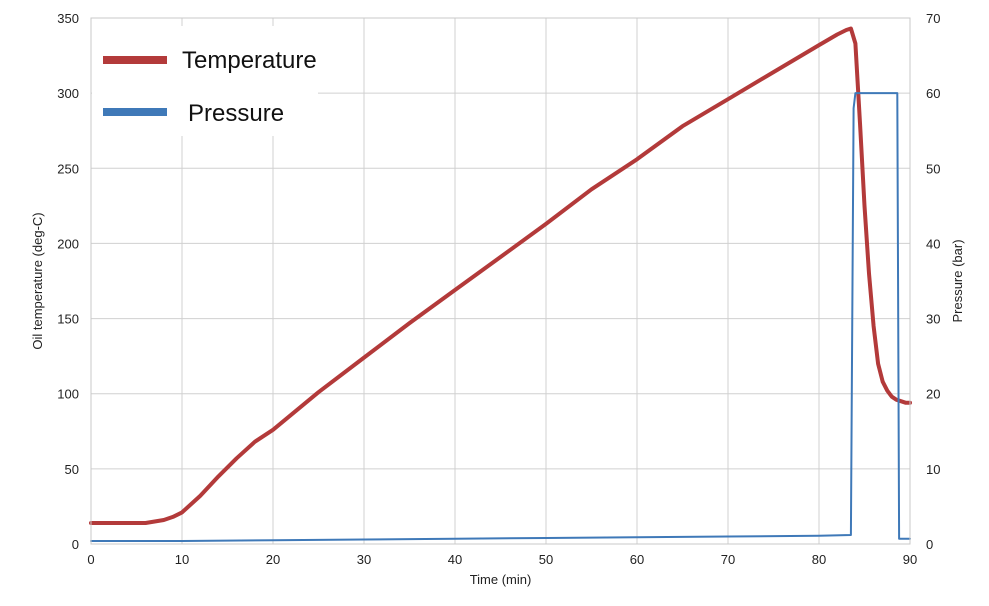 This screenshot has width=989, height=606. Describe the element at coordinates (135, 112) in the screenshot. I see `legend-swatch-pressure` at that location.